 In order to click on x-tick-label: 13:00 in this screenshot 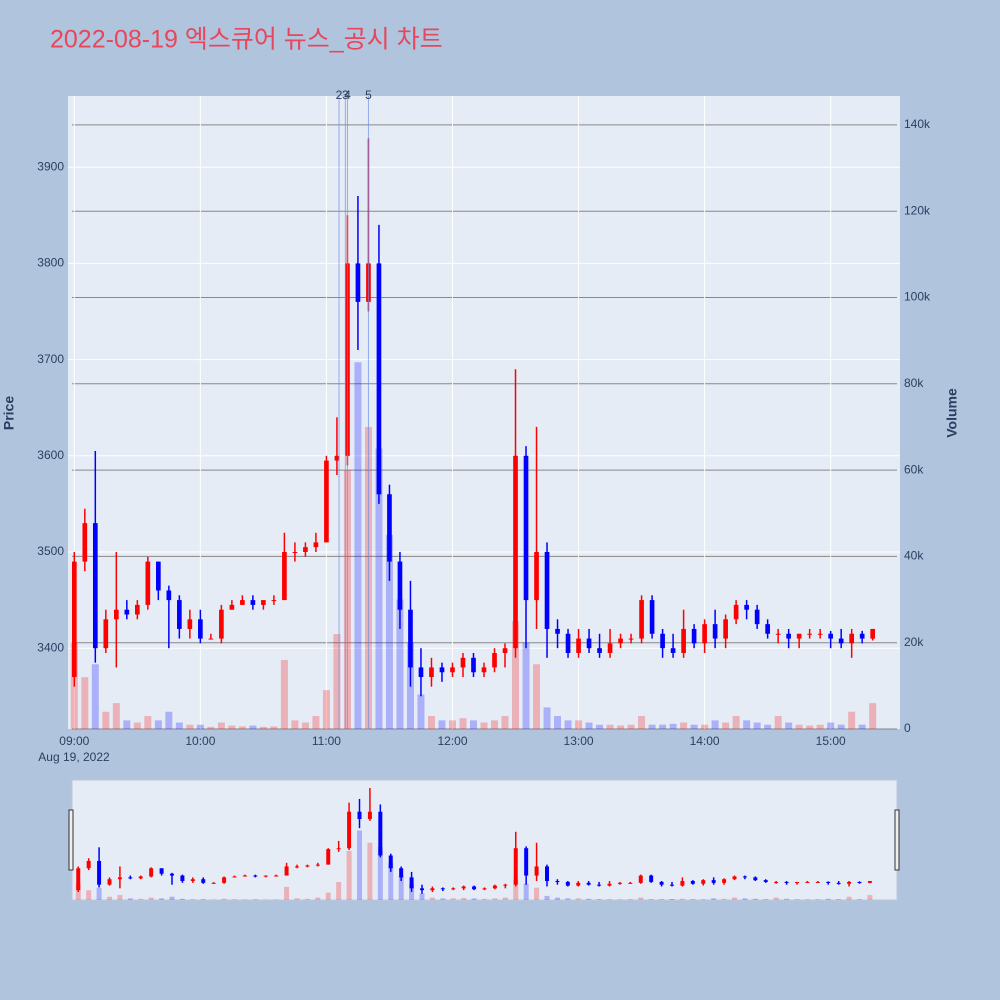, I will do `click(579, 741)`.